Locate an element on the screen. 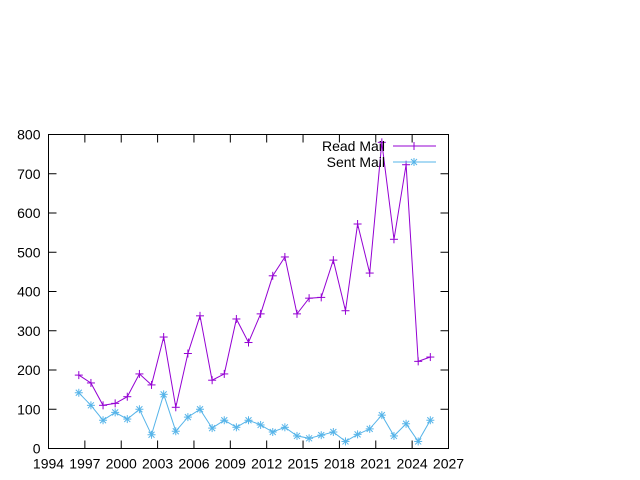 The image size is (640, 480). y-tick-label: 100 is located at coordinates (29, 409).